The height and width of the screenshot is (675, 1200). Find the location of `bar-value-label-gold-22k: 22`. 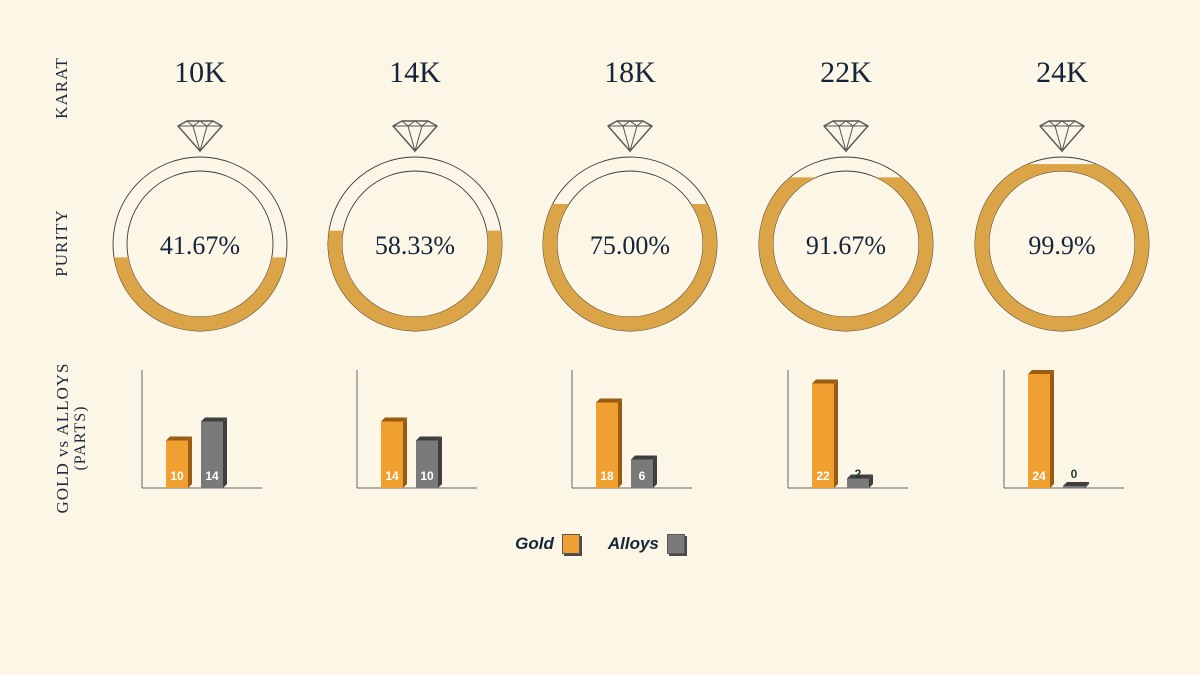

bar-value-label-gold-22k: 22 is located at coordinates (823, 476).